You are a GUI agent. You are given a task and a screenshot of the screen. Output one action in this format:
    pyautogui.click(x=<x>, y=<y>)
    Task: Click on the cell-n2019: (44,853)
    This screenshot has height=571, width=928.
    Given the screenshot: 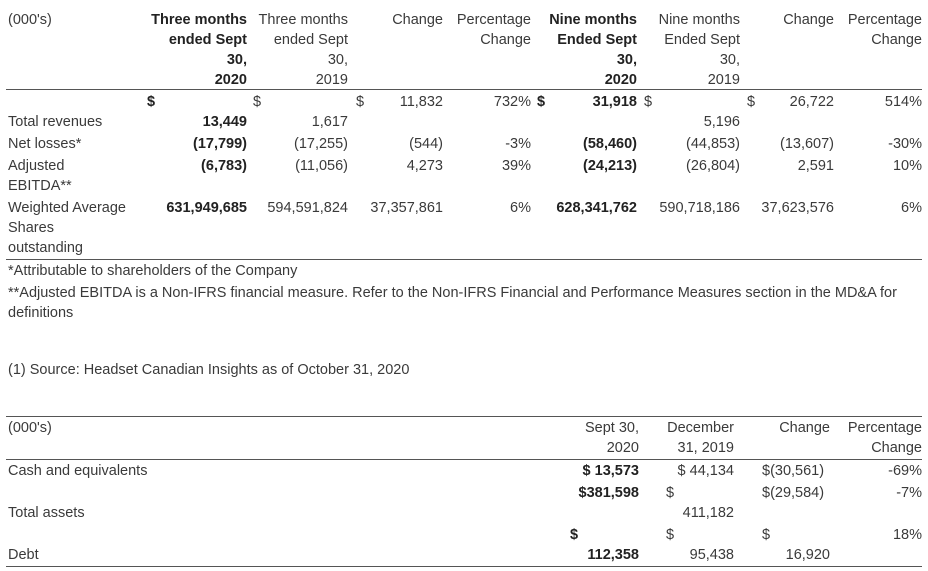 What is the action you would take?
    pyautogui.click(x=712, y=144)
    